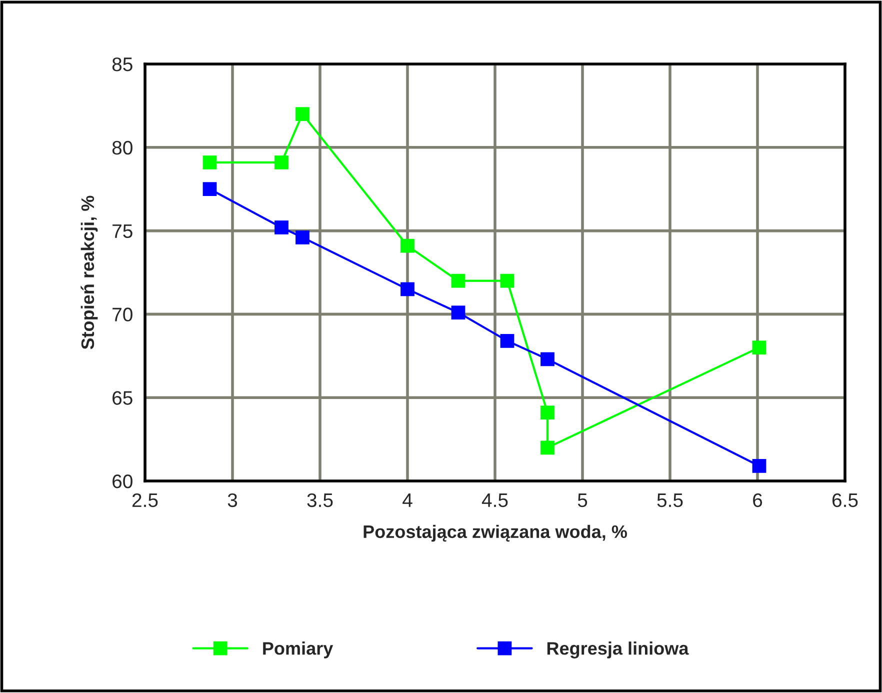  What do you see at coordinates (670, 501) in the screenshot?
I see `x-tick-label: 5.5` at bounding box center [670, 501].